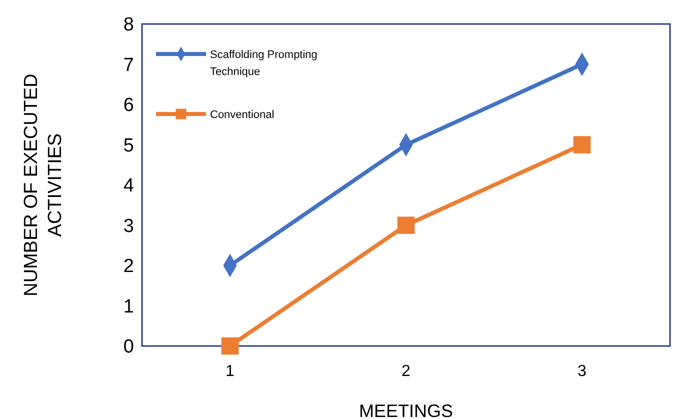 The height and width of the screenshot is (419, 683). Describe the element at coordinates (128, 105) in the screenshot. I see `y-tick-label: 6` at that location.